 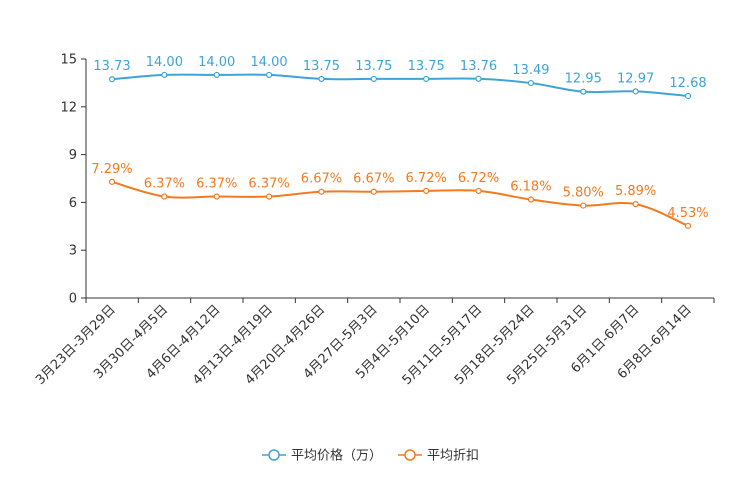 I want to click on price-data-label: 12.97, so click(x=635, y=78).